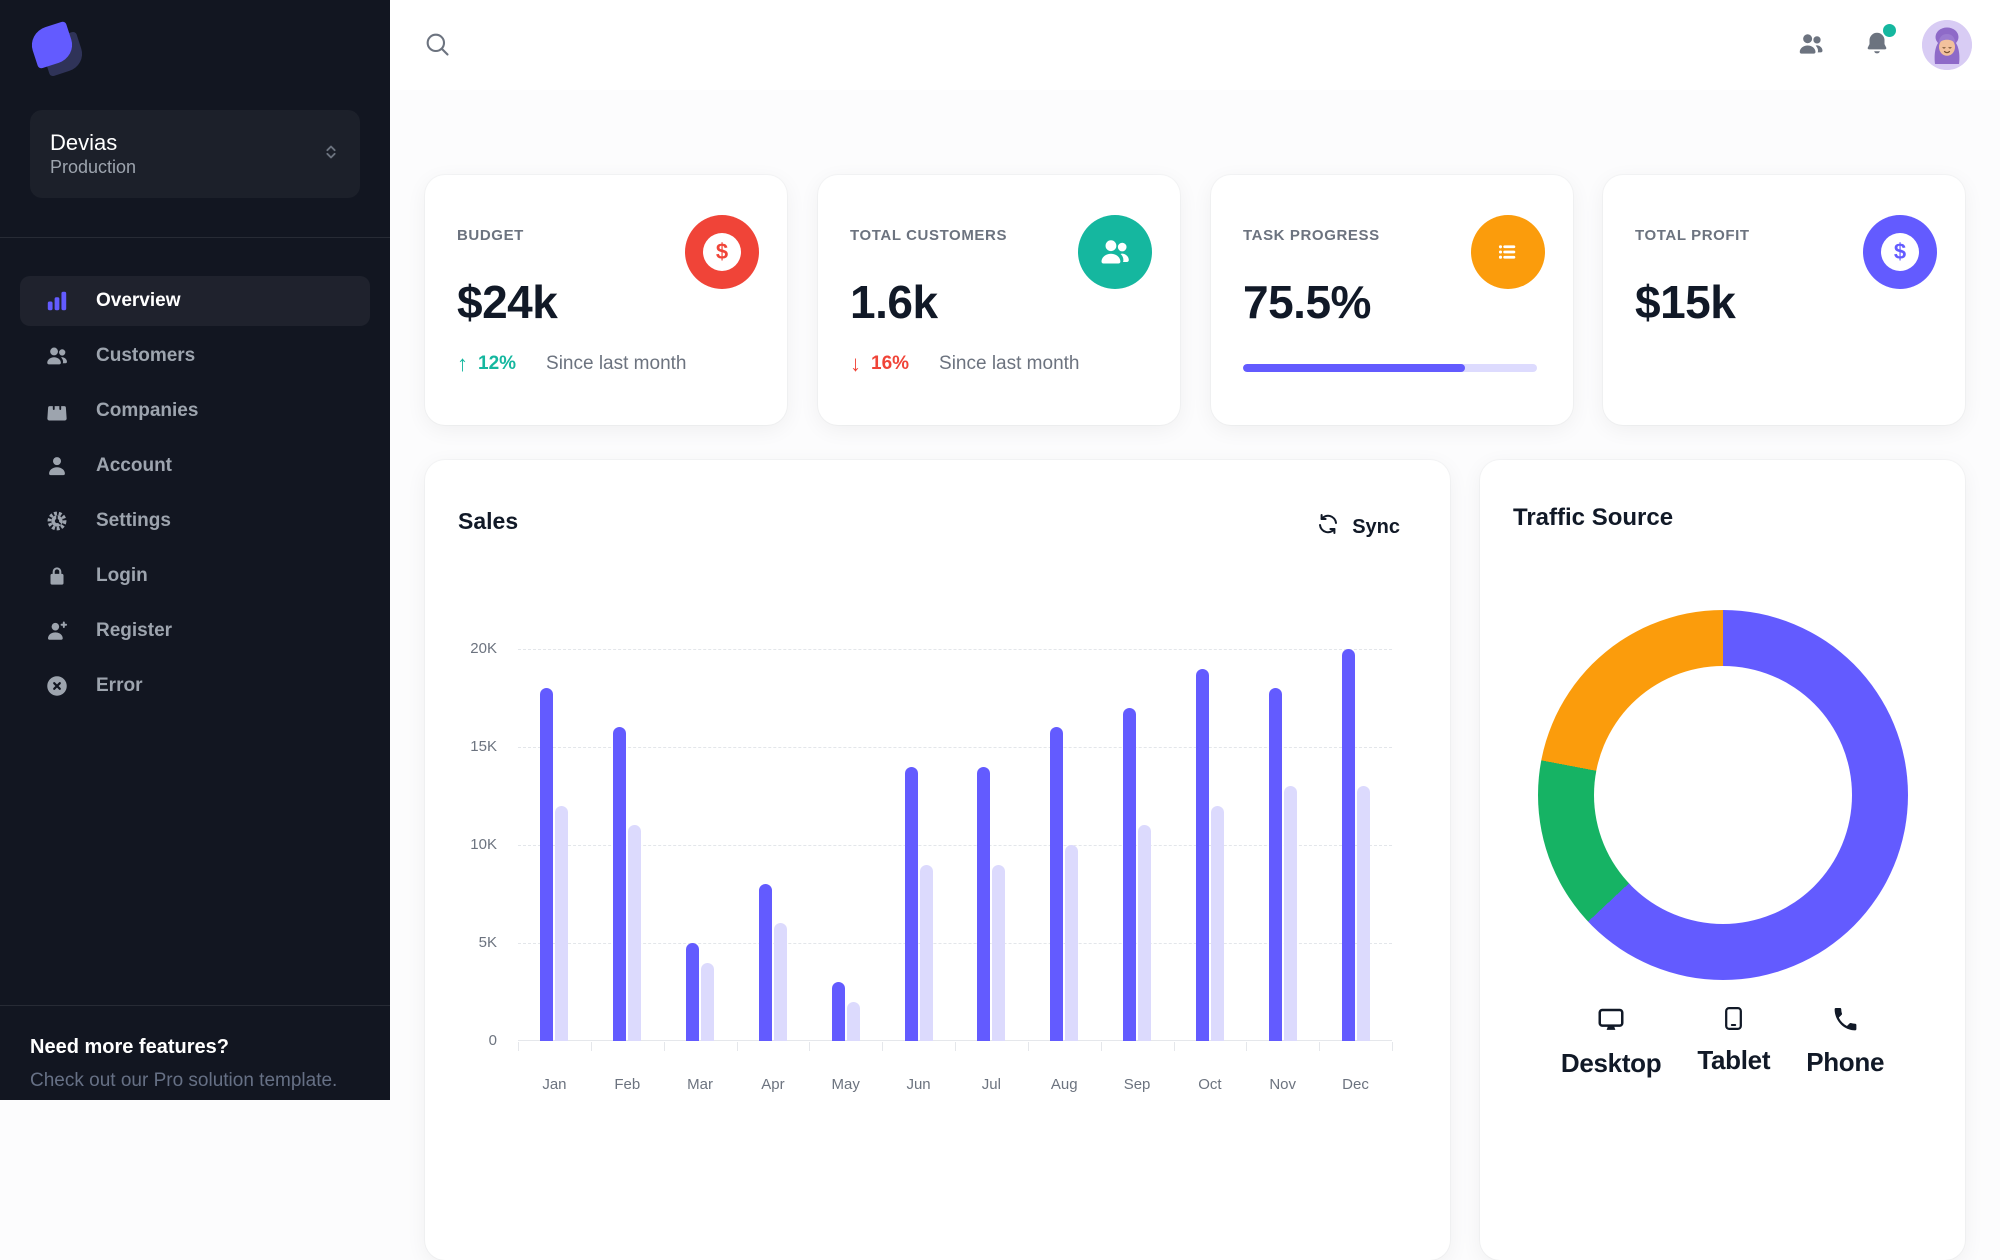  Describe the element at coordinates (984, 903) in the screenshot. I see `bar-this-year-jul` at that location.